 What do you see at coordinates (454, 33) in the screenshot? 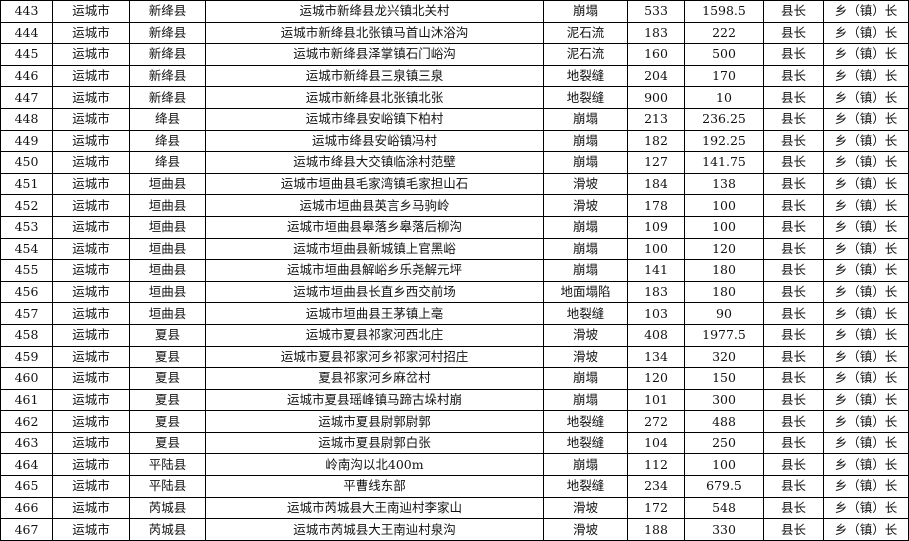
I see `table-row: 444 运城市 新绛县 运城市新绛县北张镇马首山沐浴沟 泥石流 183 222 县长 乡（镇）长` at bounding box center [454, 33].